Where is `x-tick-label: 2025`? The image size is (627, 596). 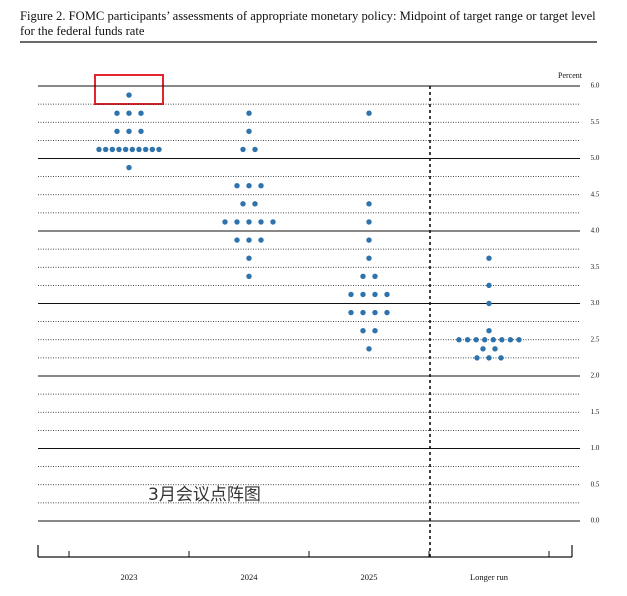 x-tick-label: 2025 is located at coordinates (369, 577).